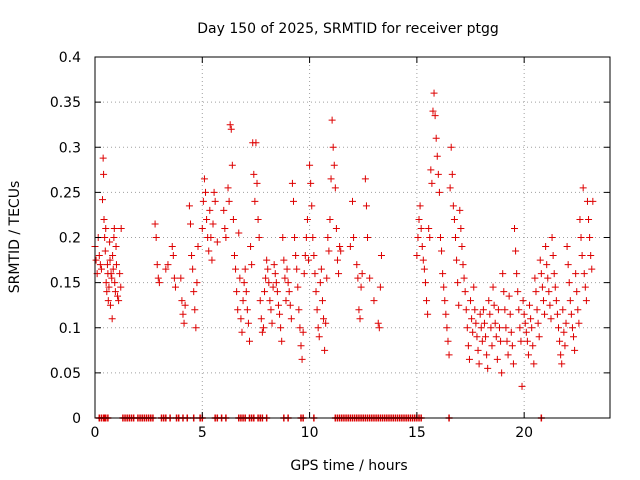 The width and height of the screenshot is (640, 480). I want to click on y-tick-label: 0.2, so click(70, 239).